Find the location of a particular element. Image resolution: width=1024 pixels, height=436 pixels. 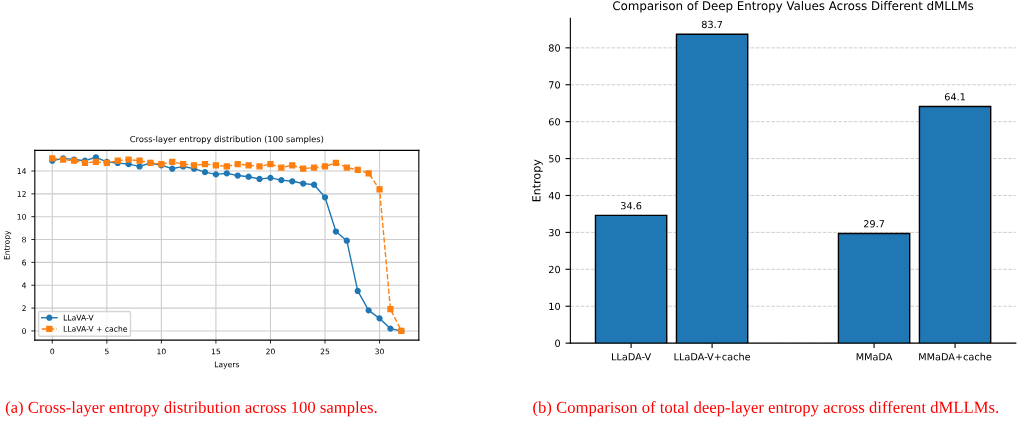

chart-title: Comparison of Deep Entropy Values Across Different dMLLMs is located at coordinates (793, 7).